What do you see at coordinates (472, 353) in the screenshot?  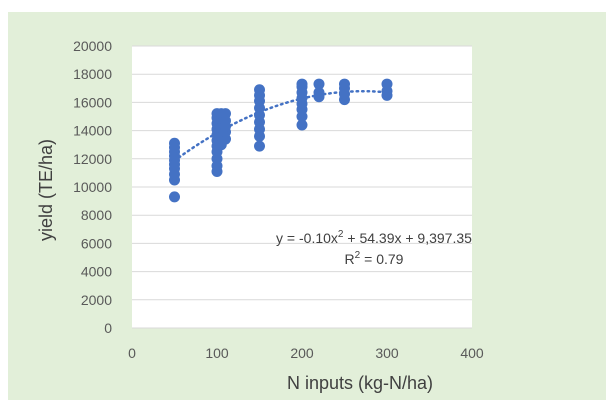 I see `x-tick-label: 400` at bounding box center [472, 353].